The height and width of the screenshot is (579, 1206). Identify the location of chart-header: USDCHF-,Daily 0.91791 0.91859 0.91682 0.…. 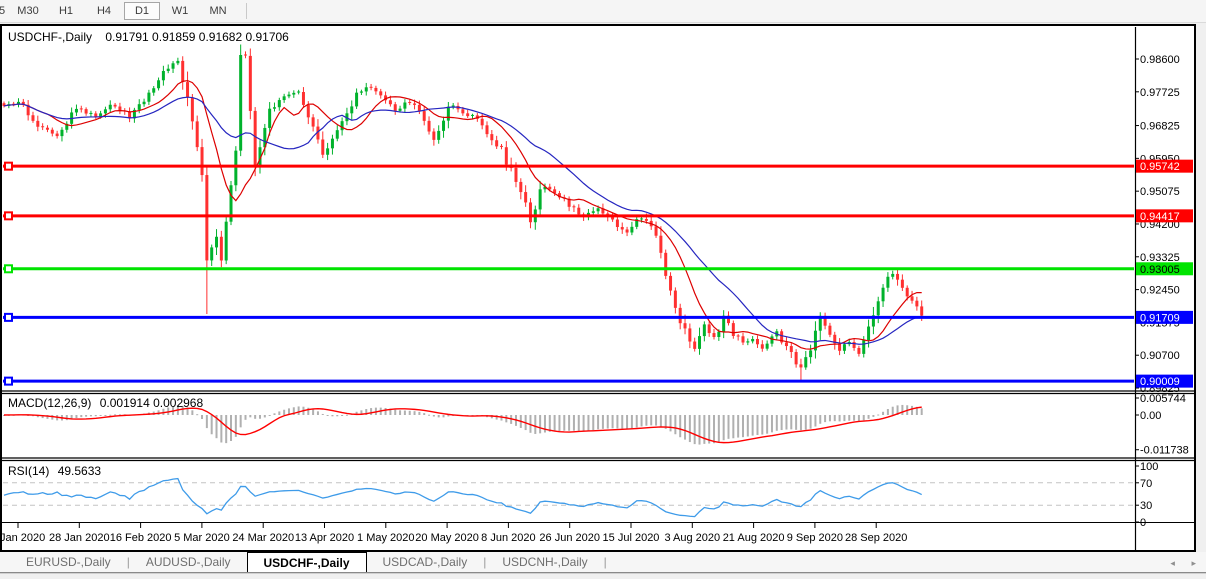
(148, 37).